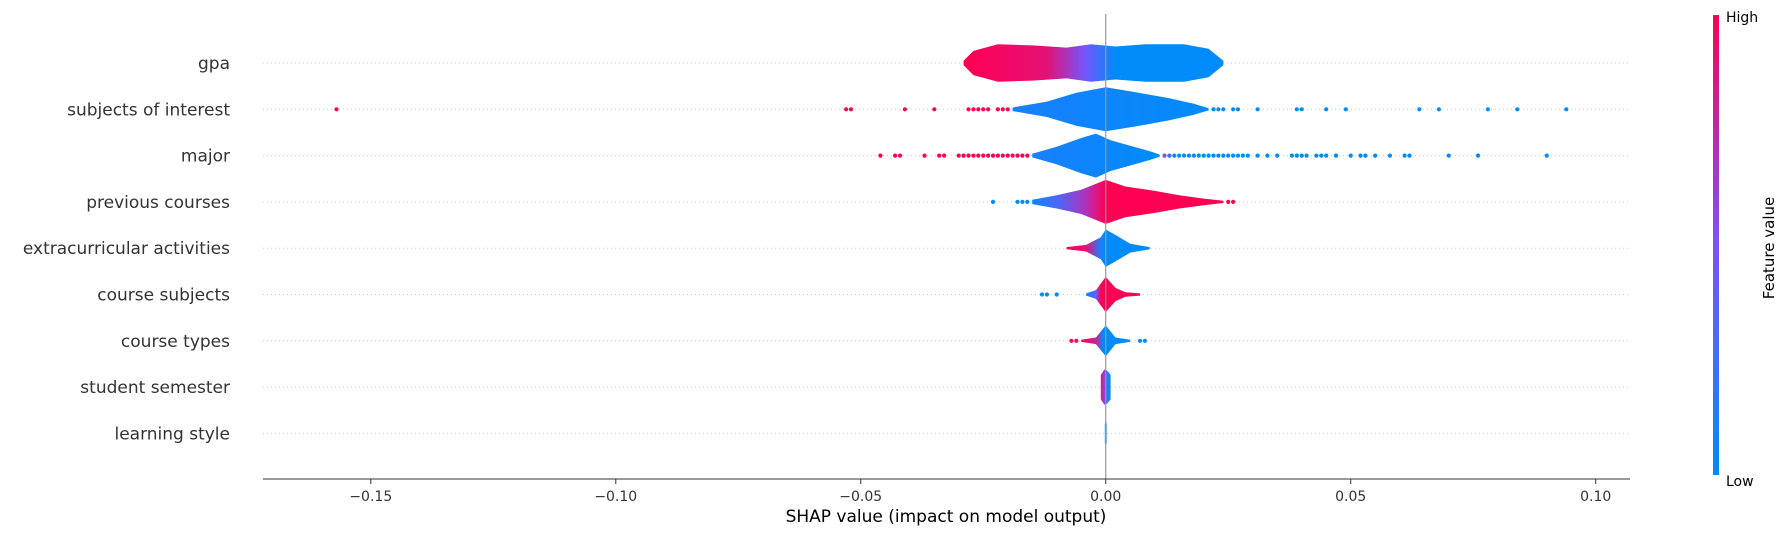  Describe the element at coordinates (860, 497) in the screenshot. I see `x-tick-label-2: −0.05` at that location.